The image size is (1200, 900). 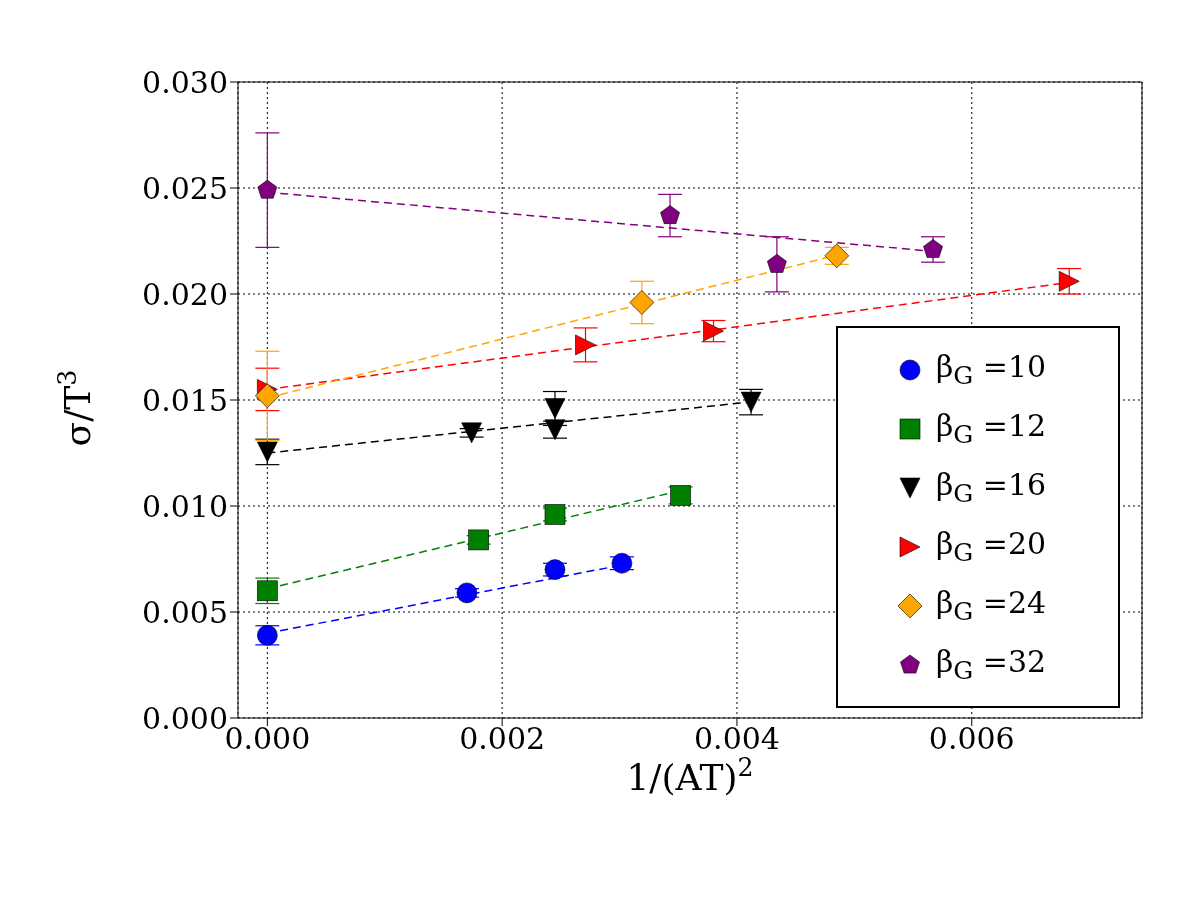 I want to click on legend-label: β$_{G}$ =32, so click(x=991, y=664).